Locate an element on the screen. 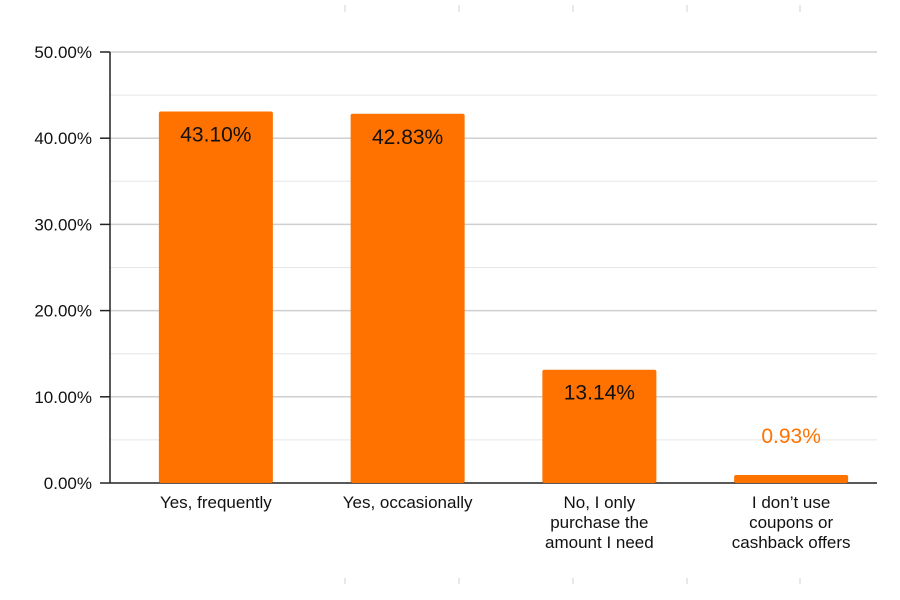  bottom-tick-marks is located at coordinates (572, 581).